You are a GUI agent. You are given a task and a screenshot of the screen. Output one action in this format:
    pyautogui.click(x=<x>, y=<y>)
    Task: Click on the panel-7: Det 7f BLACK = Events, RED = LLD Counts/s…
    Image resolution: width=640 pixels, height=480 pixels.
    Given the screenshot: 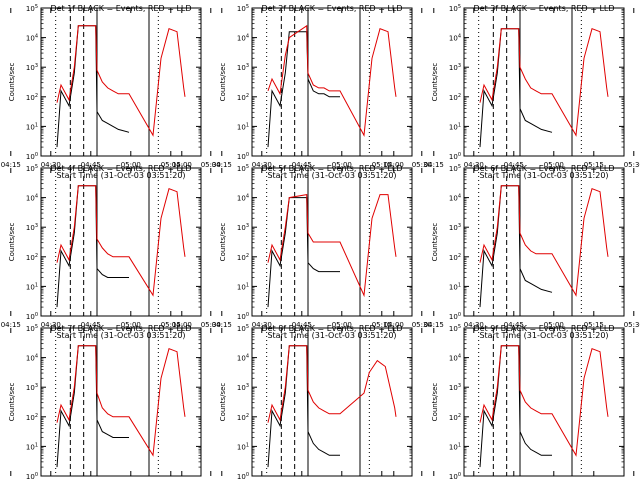 What is the action you would take?
    pyautogui.click(x=110, y=402)
    